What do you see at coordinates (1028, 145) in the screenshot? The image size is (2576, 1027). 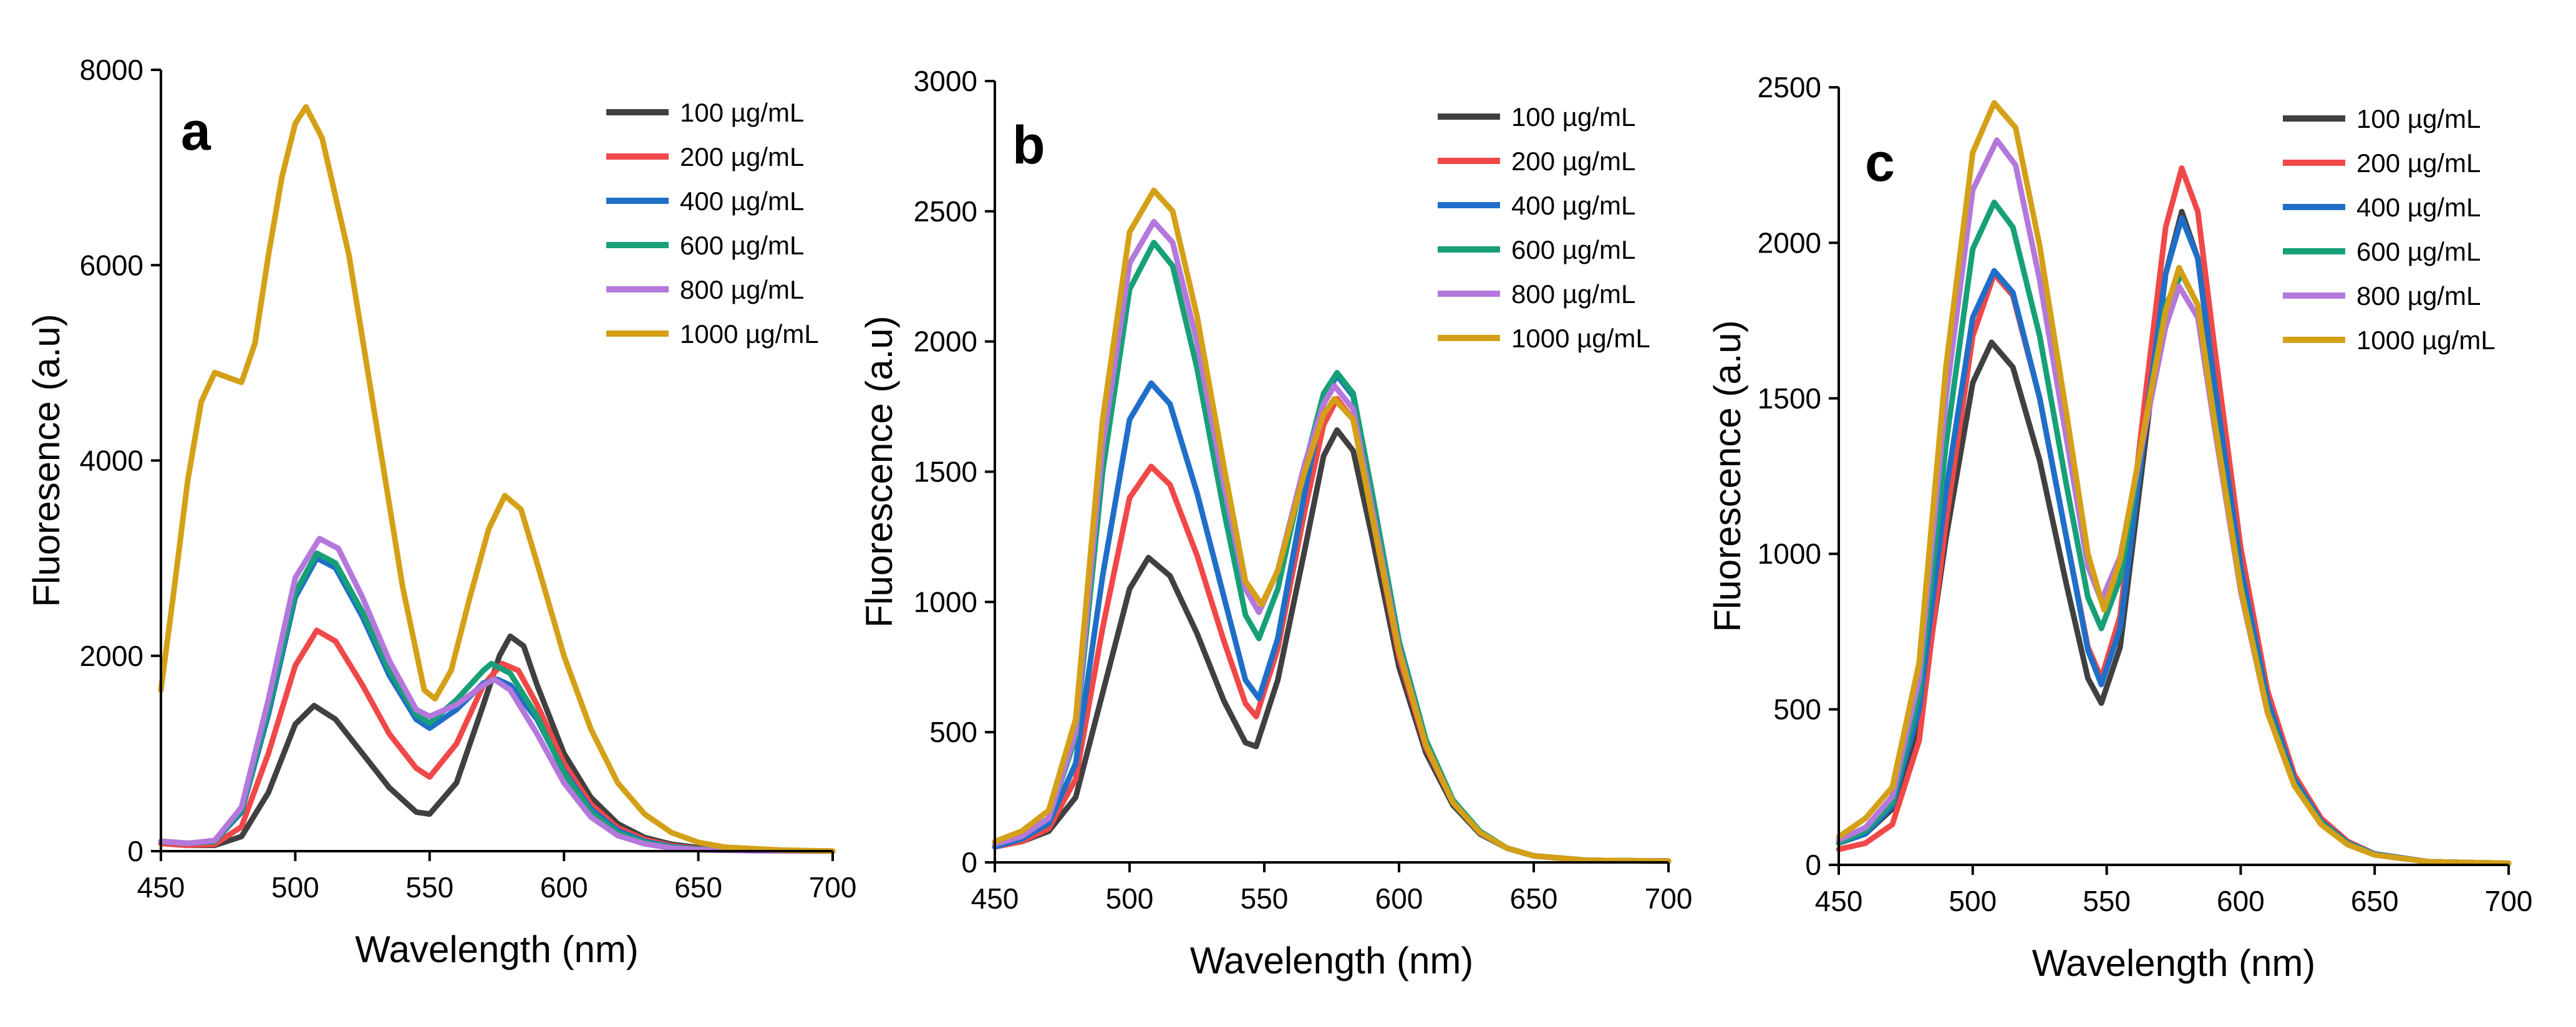 I see `panel-label: b` at bounding box center [1028, 145].